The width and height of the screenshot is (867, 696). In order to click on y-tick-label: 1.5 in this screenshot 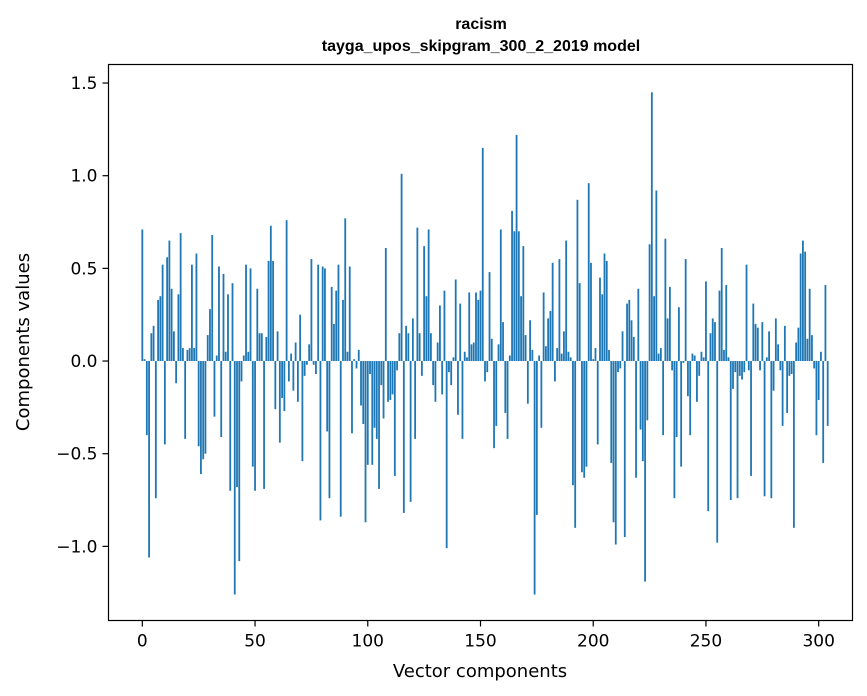, I will do `click(83, 84)`.